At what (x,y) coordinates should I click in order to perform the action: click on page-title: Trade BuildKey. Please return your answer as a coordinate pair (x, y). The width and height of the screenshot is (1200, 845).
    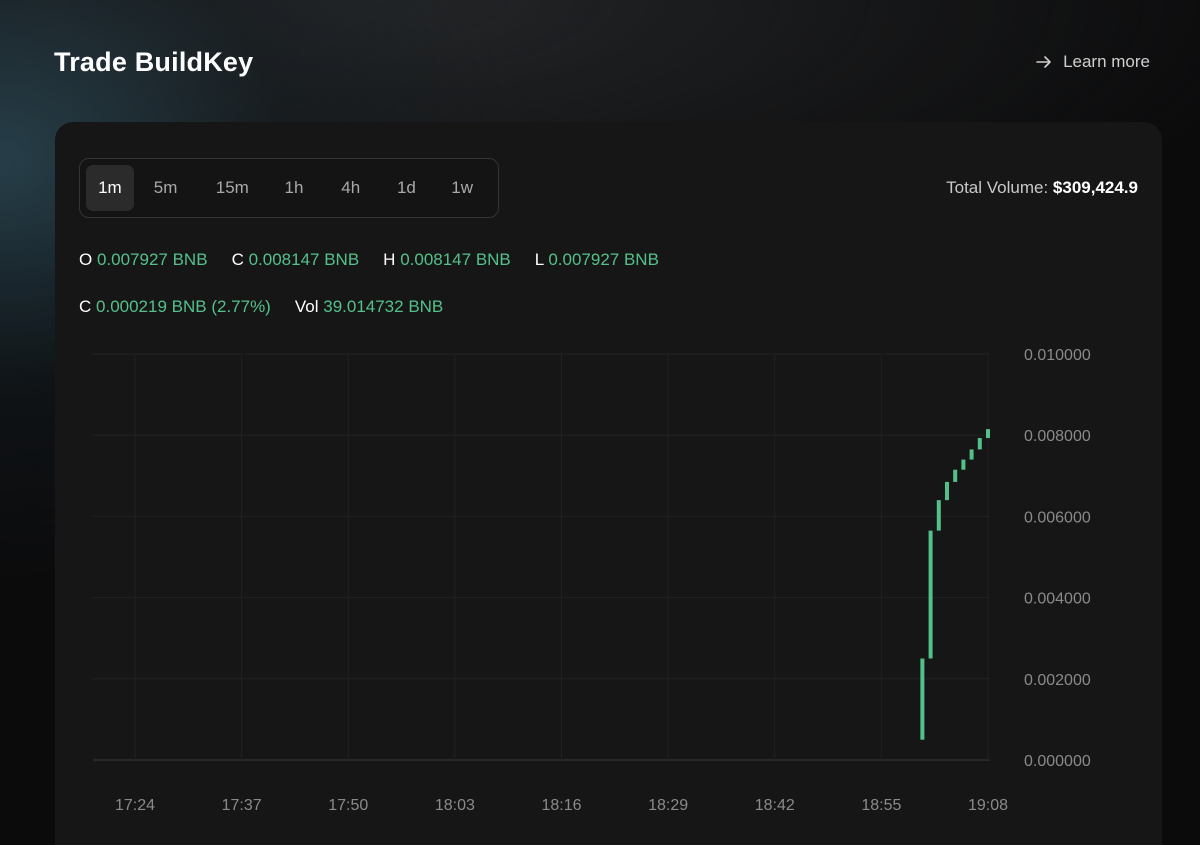
    Looking at the image, I should click on (154, 62).